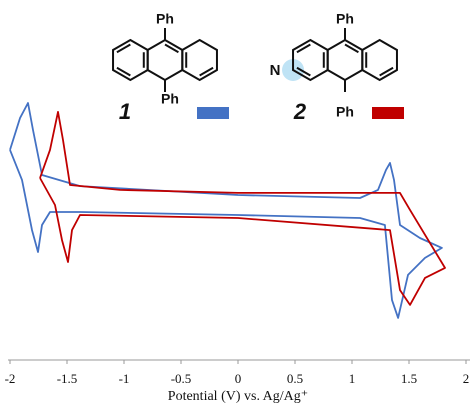  What do you see at coordinates (181, 378) in the screenshot?
I see `x-tick-label: -0.5` at bounding box center [181, 378].